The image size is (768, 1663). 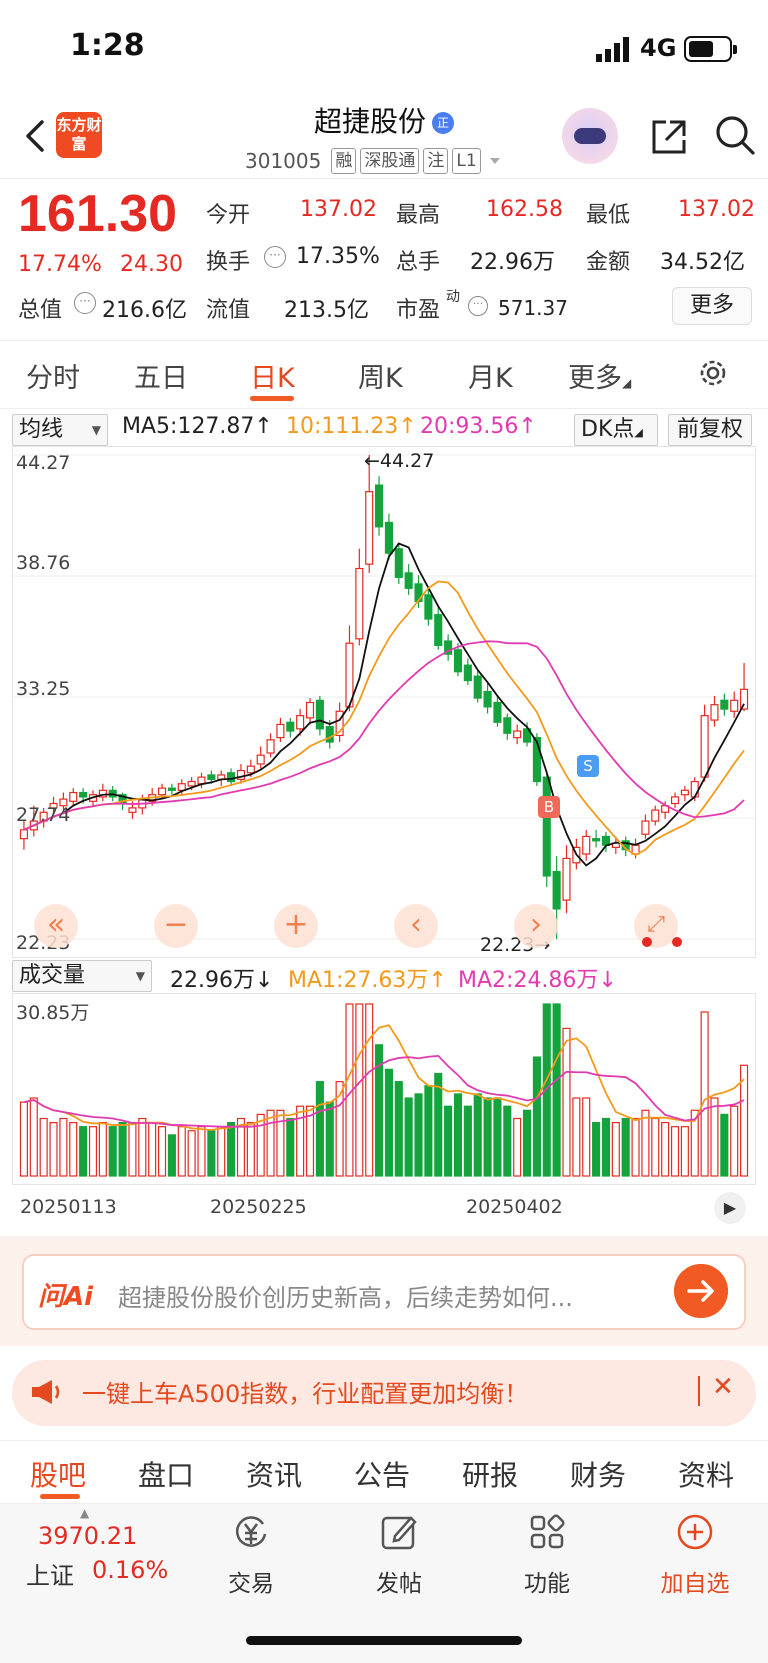 I want to click on tab-more-label: 更多, so click(x=595, y=378).